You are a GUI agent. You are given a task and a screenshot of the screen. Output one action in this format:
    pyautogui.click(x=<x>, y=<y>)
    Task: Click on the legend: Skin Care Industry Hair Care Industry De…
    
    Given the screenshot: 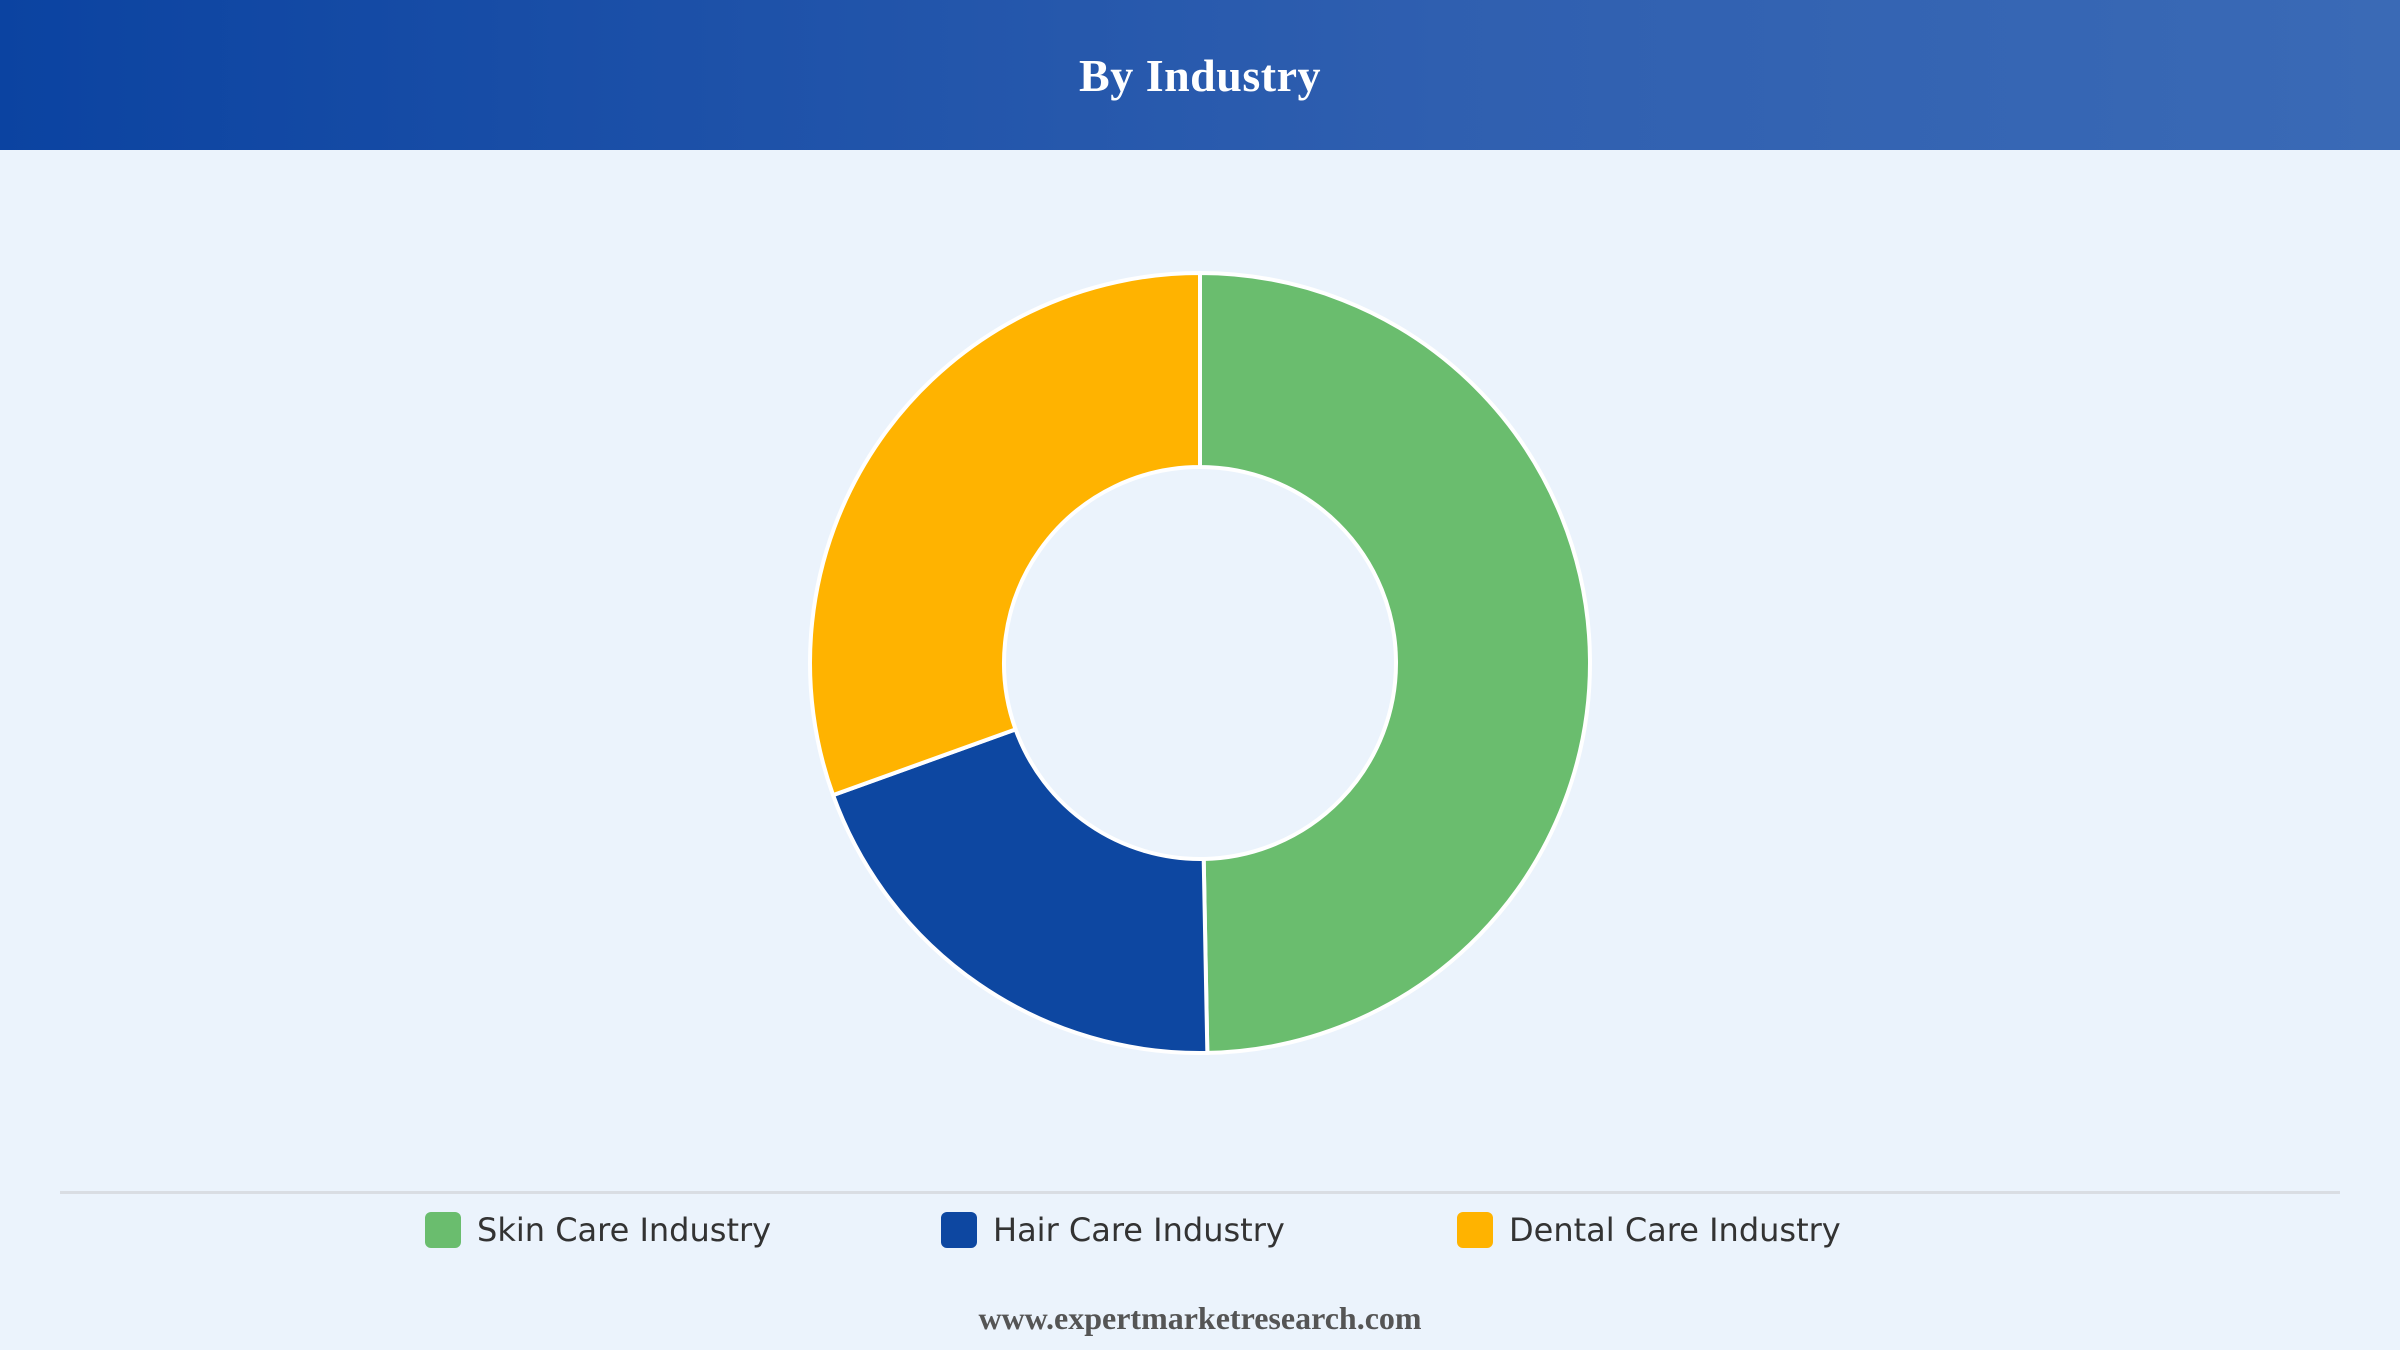 What is the action you would take?
    pyautogui.click(x=1200, y=1230)
    